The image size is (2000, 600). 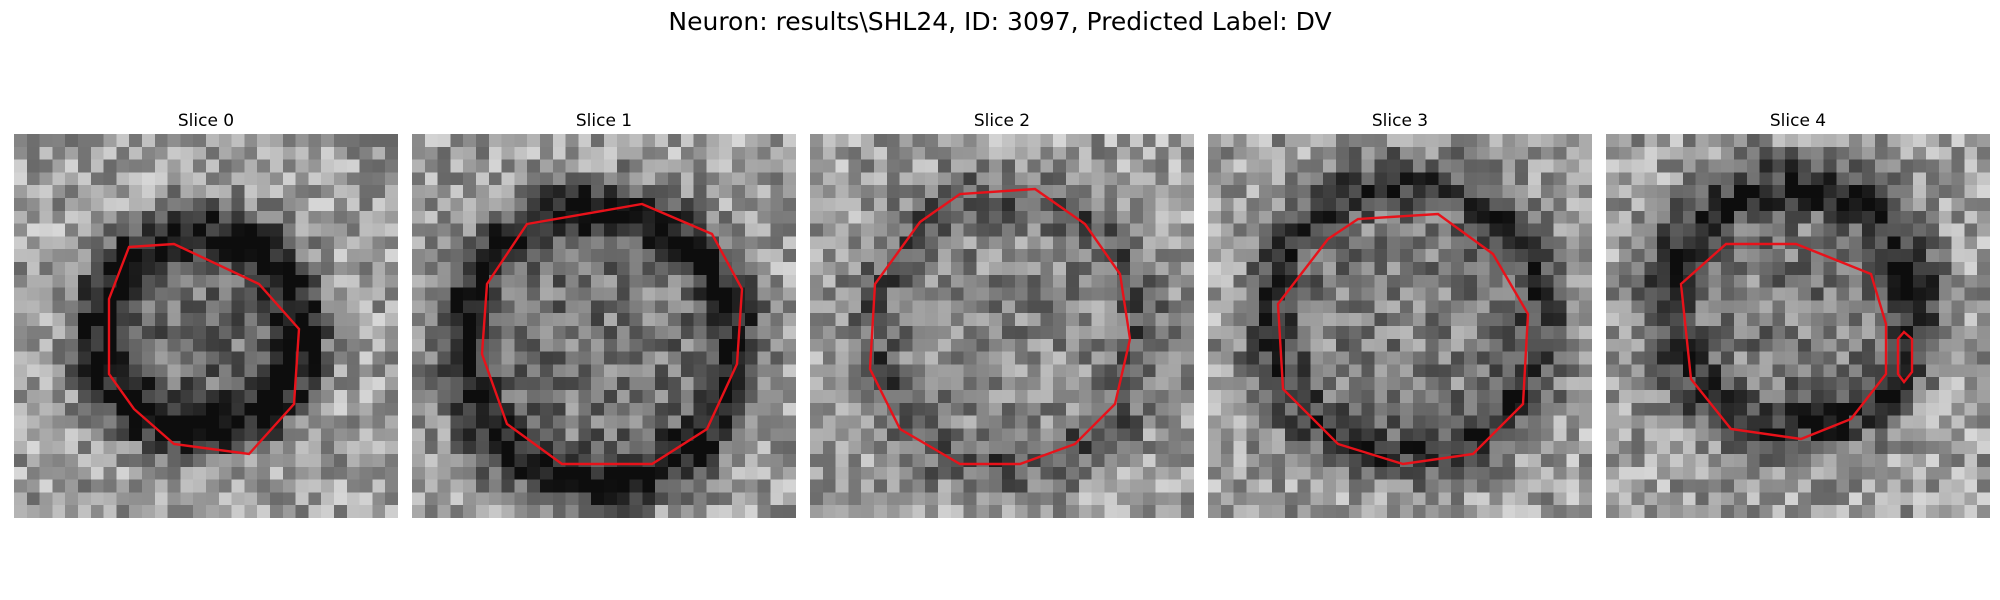 I want to click on slice-panel-1: Slice 1, so click(x=604, y=313).